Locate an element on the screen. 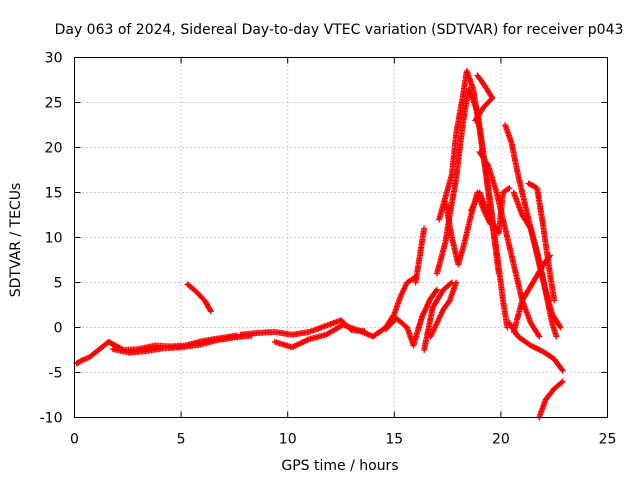  y-tick-label: 0 is located at coordinates (58, 329).